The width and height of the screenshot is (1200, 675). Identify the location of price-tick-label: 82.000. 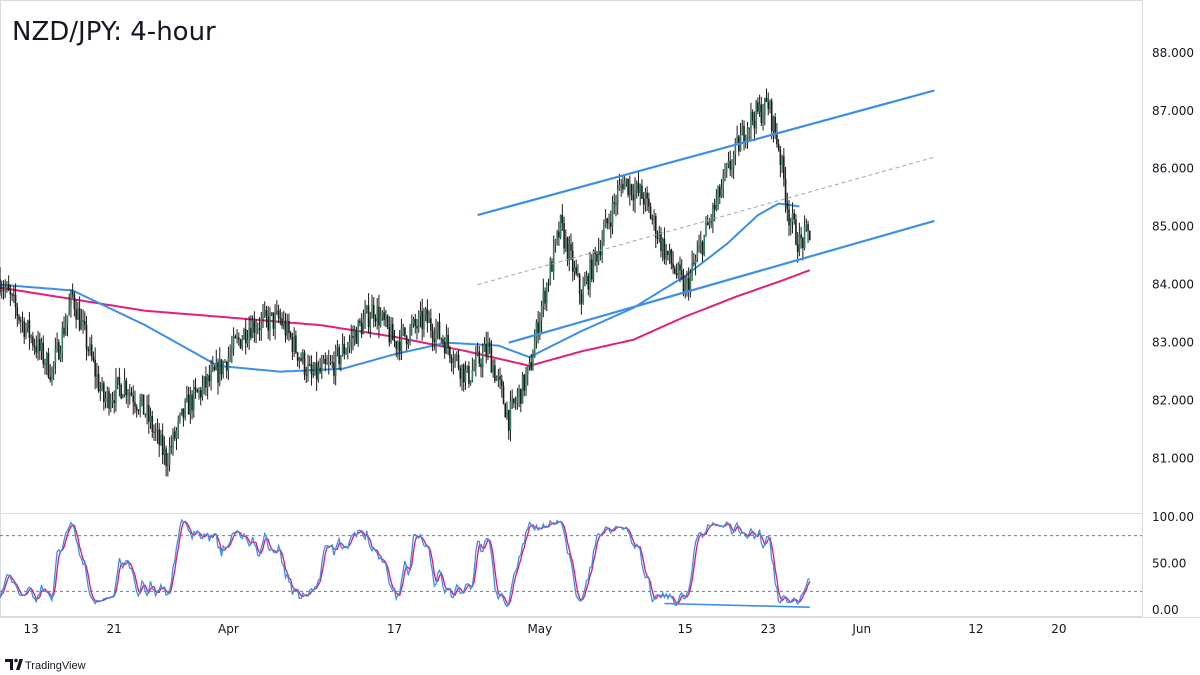
(1173, 401).